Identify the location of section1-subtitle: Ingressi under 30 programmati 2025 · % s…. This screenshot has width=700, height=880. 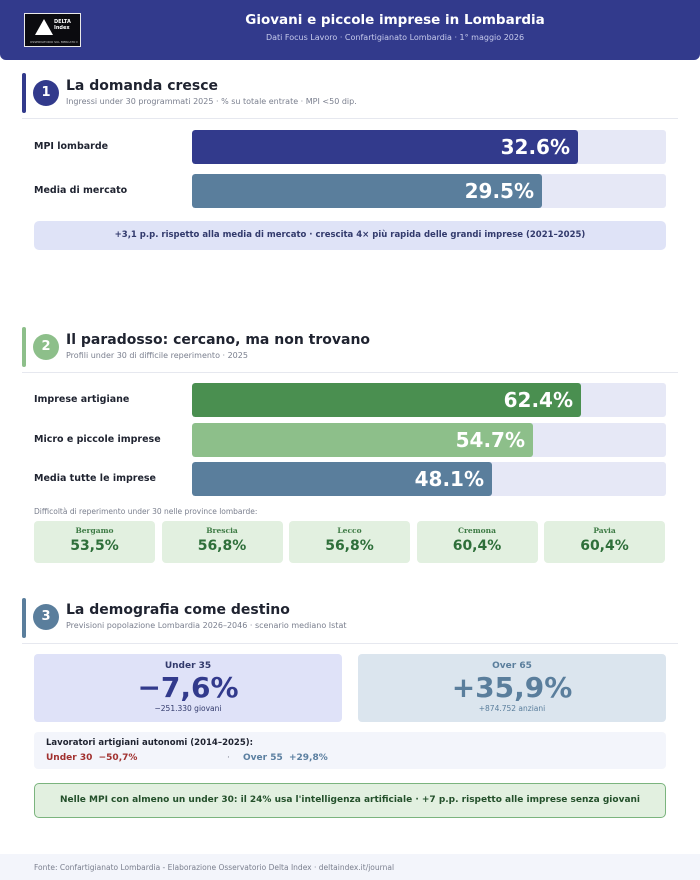
(211, 101).